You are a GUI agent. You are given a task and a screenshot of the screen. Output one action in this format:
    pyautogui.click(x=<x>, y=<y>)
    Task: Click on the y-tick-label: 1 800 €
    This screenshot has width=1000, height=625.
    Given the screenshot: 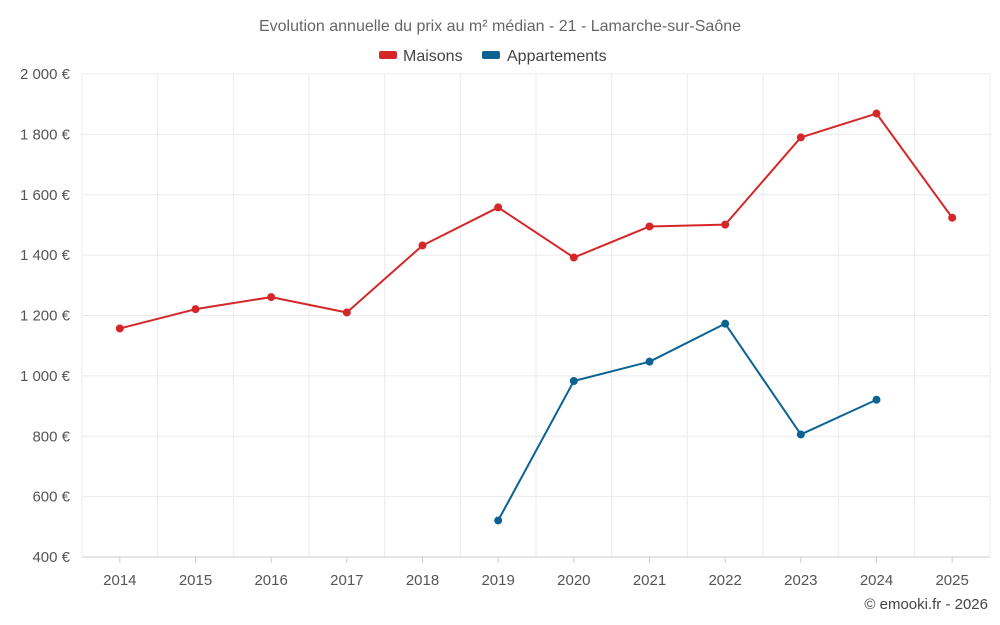 What is the action you would take?
    pyautogui.click(x=45, y=134)
    